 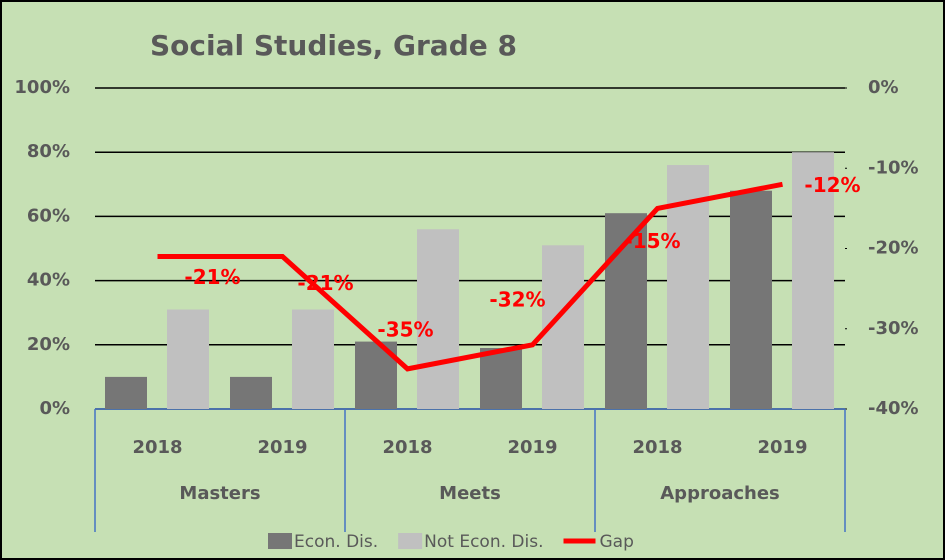 What do you see at coordinates (483, 542) in the screenshot?
I see `legend-label: Not Econ. Dis.` at bounding box center [483, 542].